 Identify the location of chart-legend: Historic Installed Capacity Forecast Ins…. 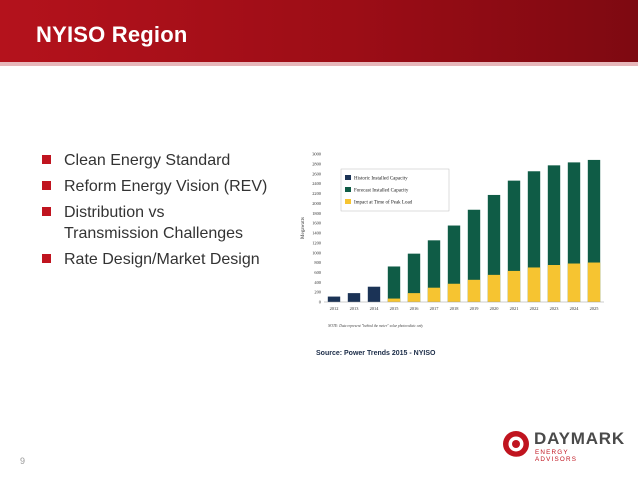
(395, 190).